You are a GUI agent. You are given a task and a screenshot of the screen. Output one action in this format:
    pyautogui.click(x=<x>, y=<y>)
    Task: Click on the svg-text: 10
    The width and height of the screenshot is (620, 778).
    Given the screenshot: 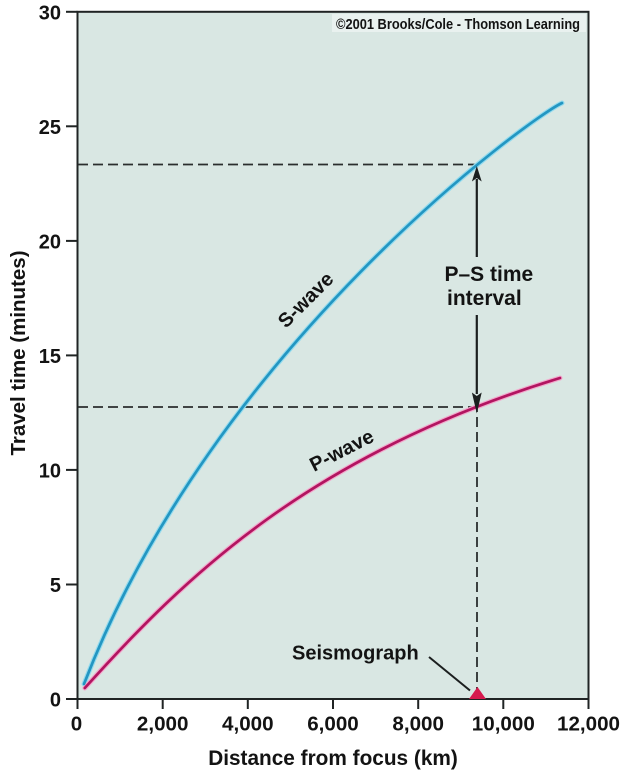 What is the action you would take?
    pyautogui.click(x=50, y=472)
    